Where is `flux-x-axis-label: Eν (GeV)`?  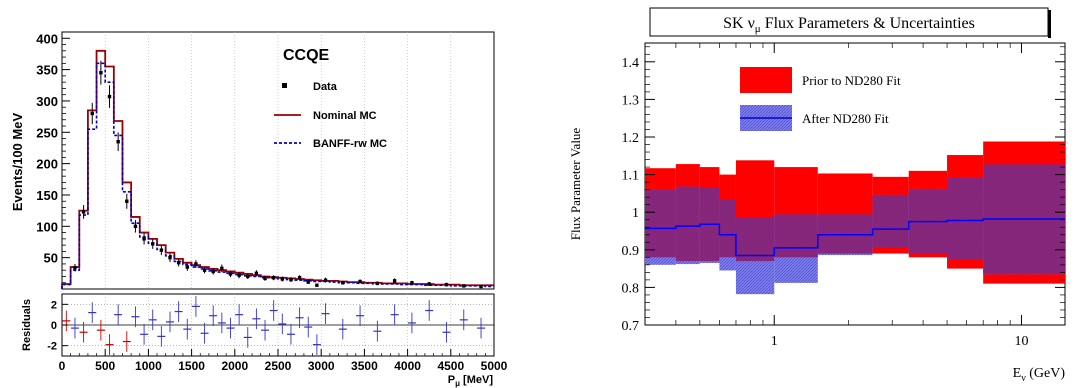
flux-x-axis-label: Eν (GeV) is located at coordinates (1039, 375).